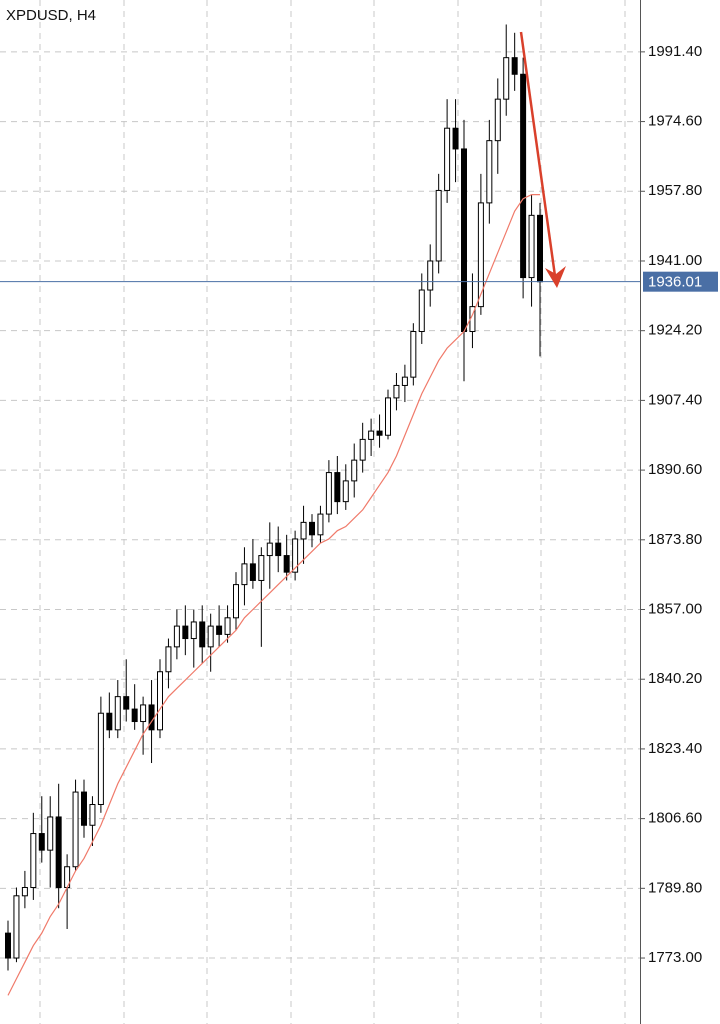 The width and height of the screenshot is (720, 1024). Describe the element at coordinates (675, 330) in the screenshot. I see `y-tick-label: 1924.20` at that location.